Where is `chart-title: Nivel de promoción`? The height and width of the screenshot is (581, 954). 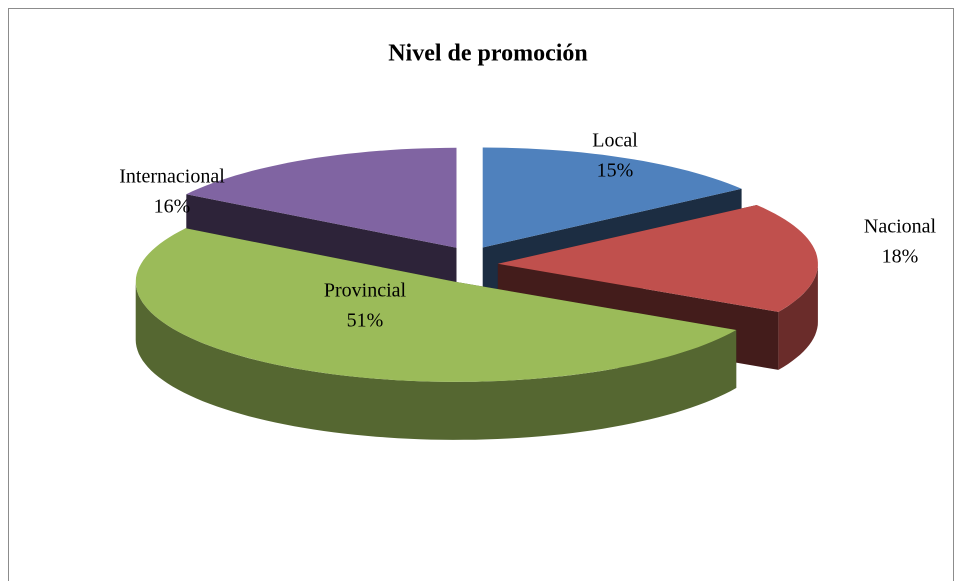
chart-title: Nivel de promoción is located at coordinates (488, 54).